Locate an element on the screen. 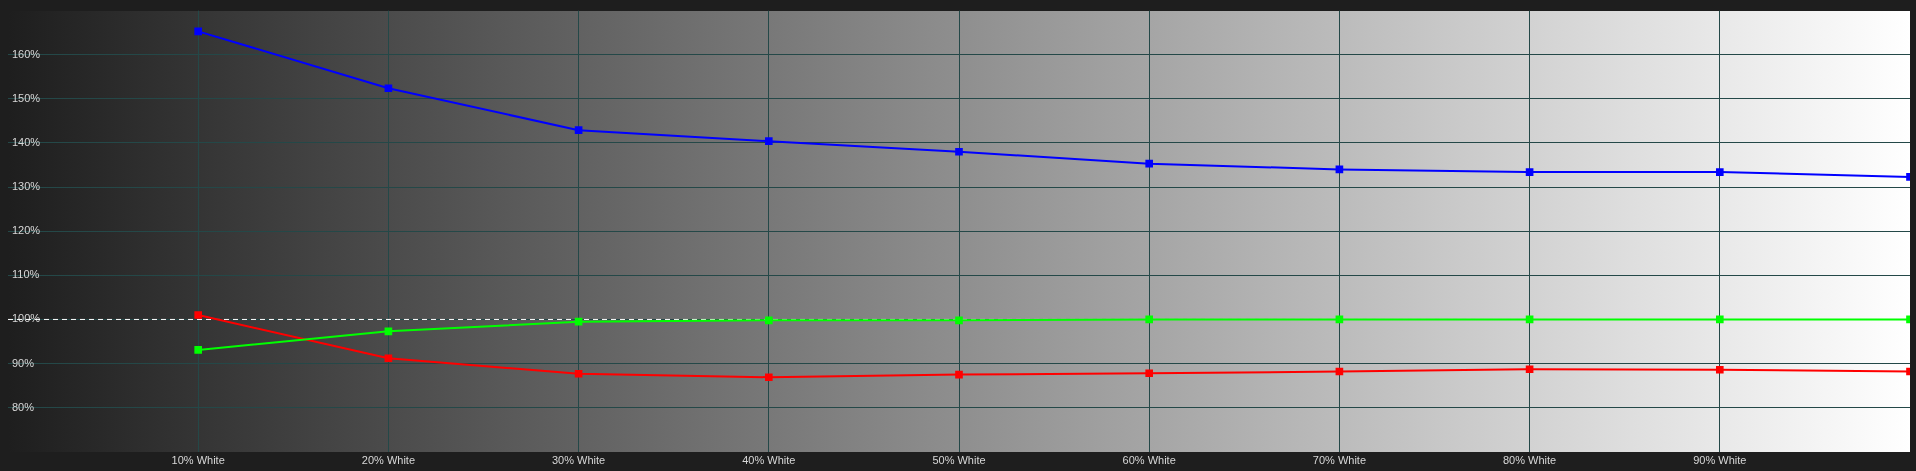 The image size is (1916, 471). x-tick-label: 60% White is located at coordinates (1149, 460).